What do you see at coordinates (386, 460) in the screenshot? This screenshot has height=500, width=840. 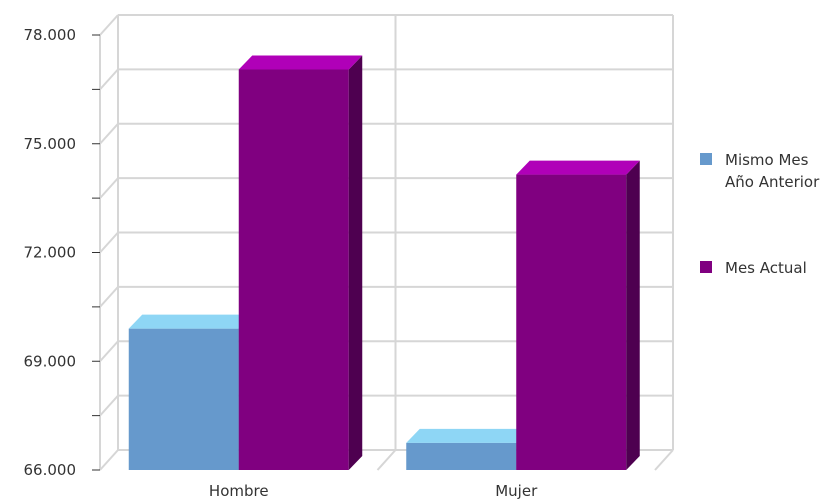 I see `floor-separator` at bounding box center [386, 460].